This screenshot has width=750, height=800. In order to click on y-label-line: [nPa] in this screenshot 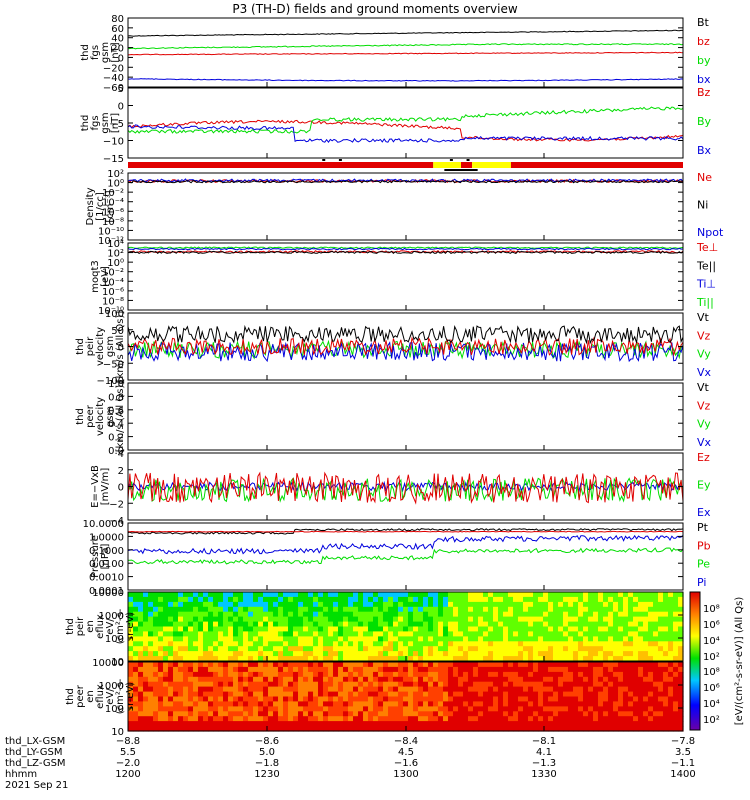, I will do `click(105, 556)`.